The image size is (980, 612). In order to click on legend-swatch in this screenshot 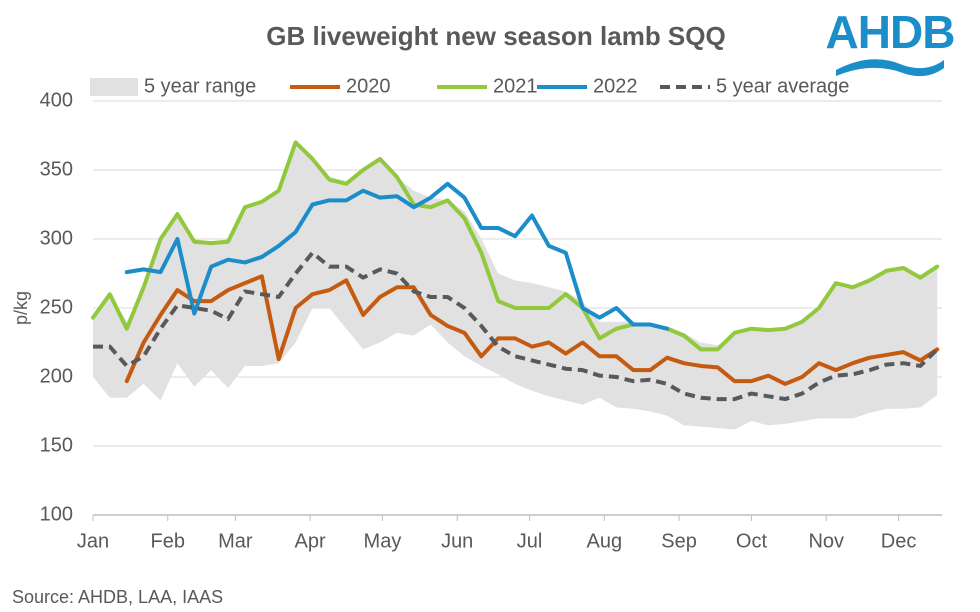, I will do `click(114, 87)`.